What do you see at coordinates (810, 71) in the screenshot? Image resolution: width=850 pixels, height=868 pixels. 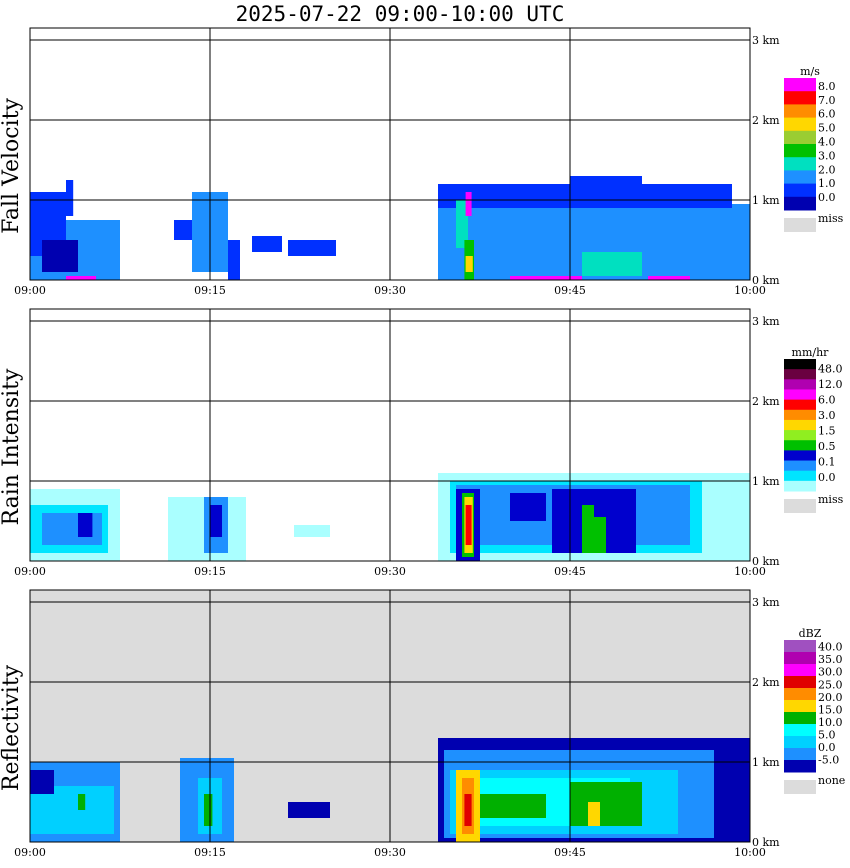 I see `colorbar-unit: m/s` at bounding box center [810, 71].